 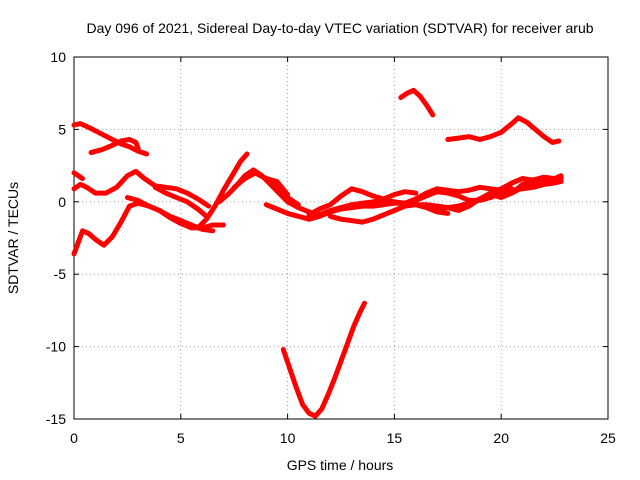 What do you see at coordinates (58, 57) in the screenshot?
I see `y-tick-label: 10` at bounding box center [58, 57].